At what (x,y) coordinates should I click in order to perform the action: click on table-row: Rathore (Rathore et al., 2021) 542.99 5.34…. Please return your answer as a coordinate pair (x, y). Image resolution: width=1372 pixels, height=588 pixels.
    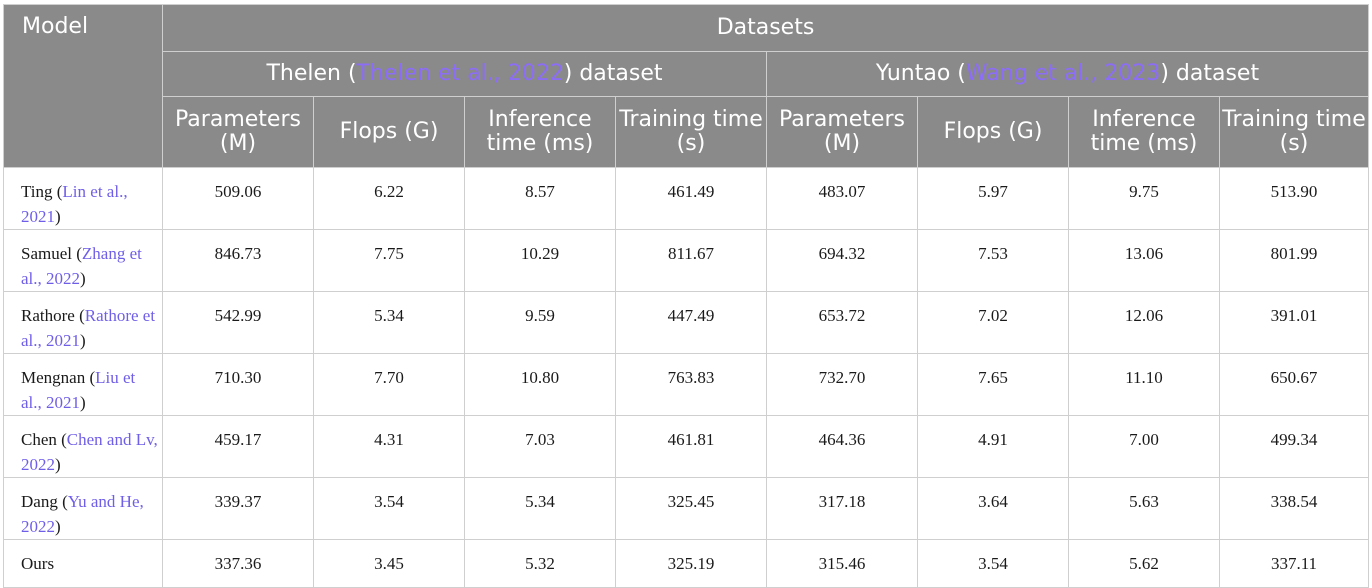
    Looking at the image, I should click on (686, 322).